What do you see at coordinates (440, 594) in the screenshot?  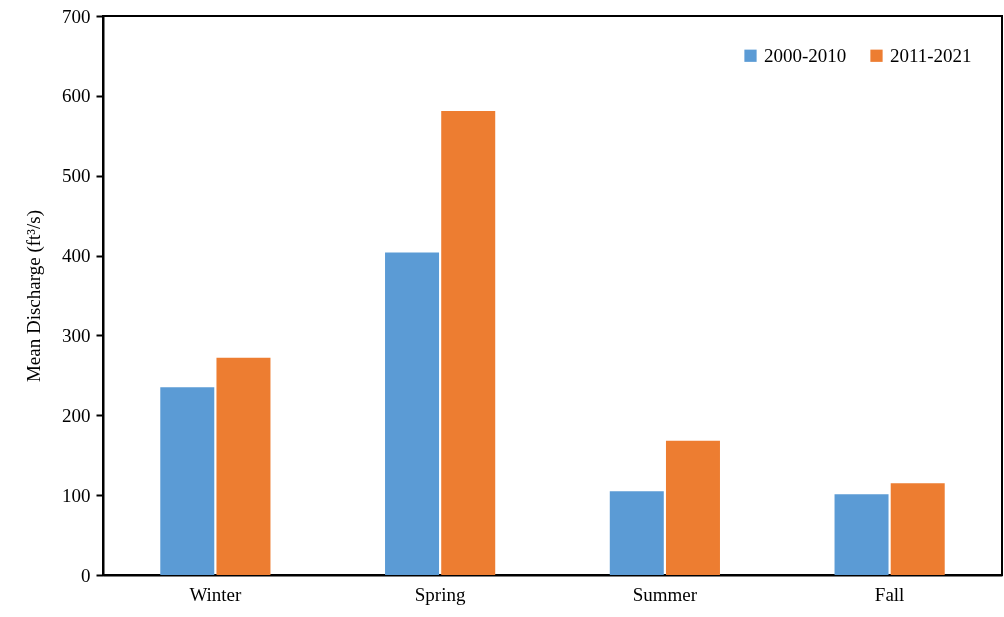 I see `x-tick-label: Spring` at bounding box center [440, 594].